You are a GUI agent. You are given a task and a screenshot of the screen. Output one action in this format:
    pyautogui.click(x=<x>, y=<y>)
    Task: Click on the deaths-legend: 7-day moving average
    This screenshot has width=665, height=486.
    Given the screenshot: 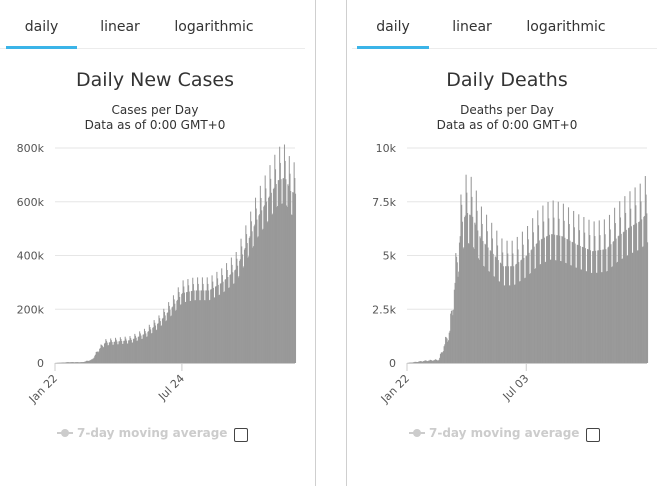 What is the action you would take?
    pyautogui.click(x=494, y=433)
    